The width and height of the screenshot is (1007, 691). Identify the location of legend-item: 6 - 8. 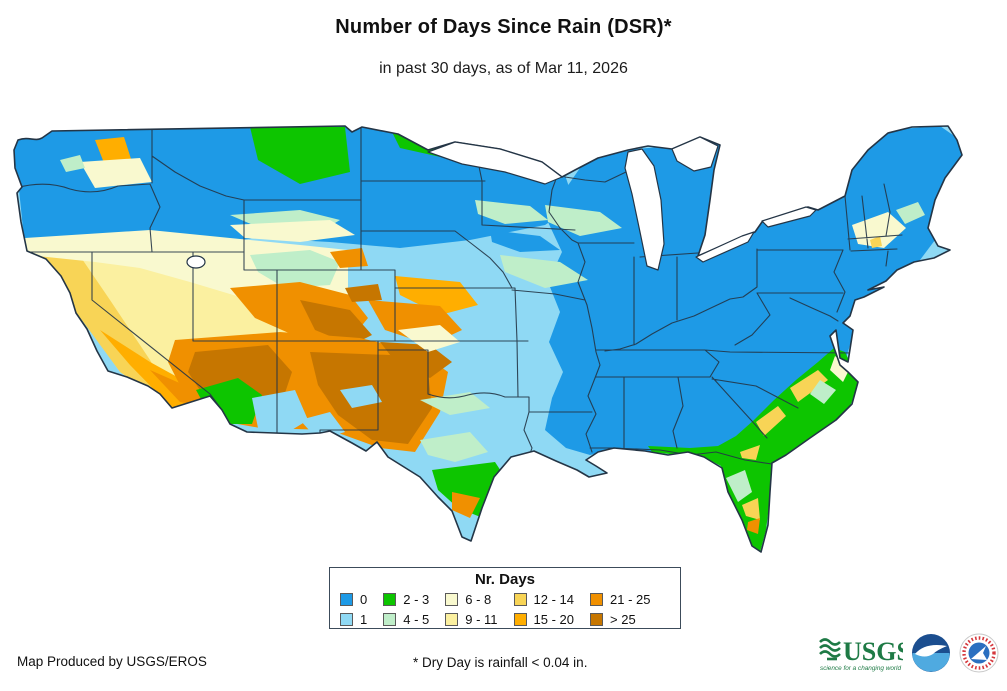
(471, 599).